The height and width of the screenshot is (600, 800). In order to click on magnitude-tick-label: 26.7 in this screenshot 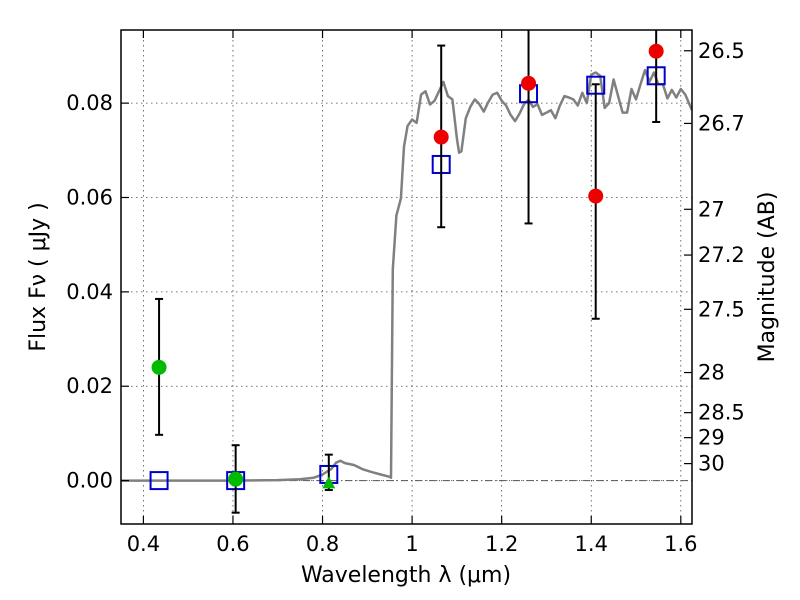, I will do `click(721, 123)`.